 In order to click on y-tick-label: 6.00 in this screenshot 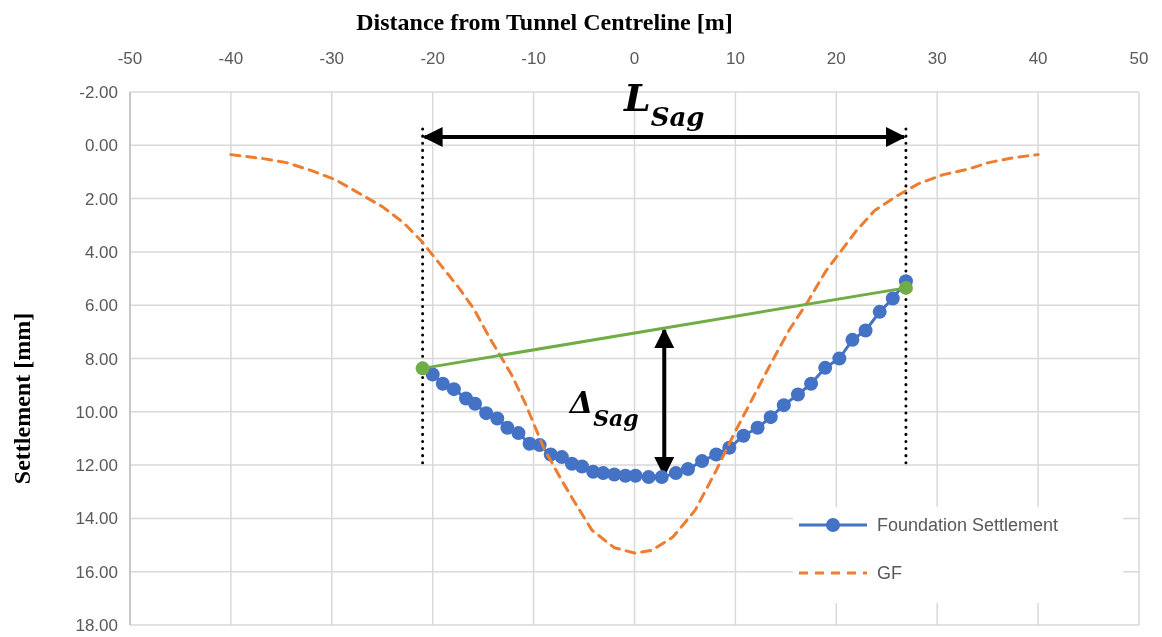, I will do `click(101, 306)`.